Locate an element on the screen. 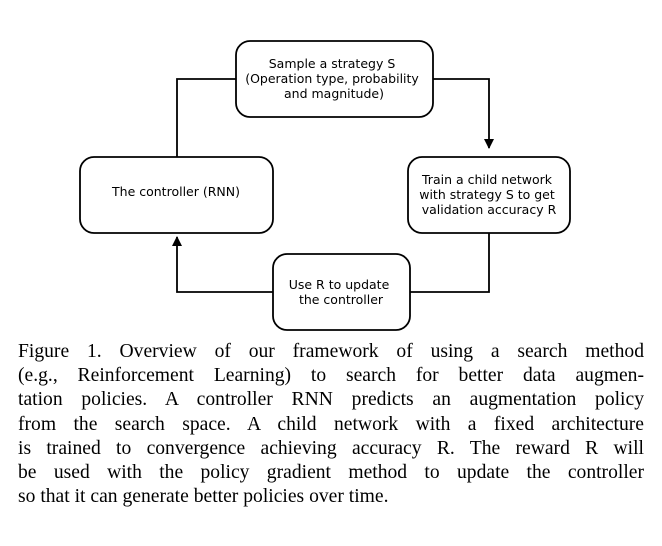 This screenshot has height=546, width=662. node-update-controller-label: Use R to update the controller is located at coordinates (341, 292).